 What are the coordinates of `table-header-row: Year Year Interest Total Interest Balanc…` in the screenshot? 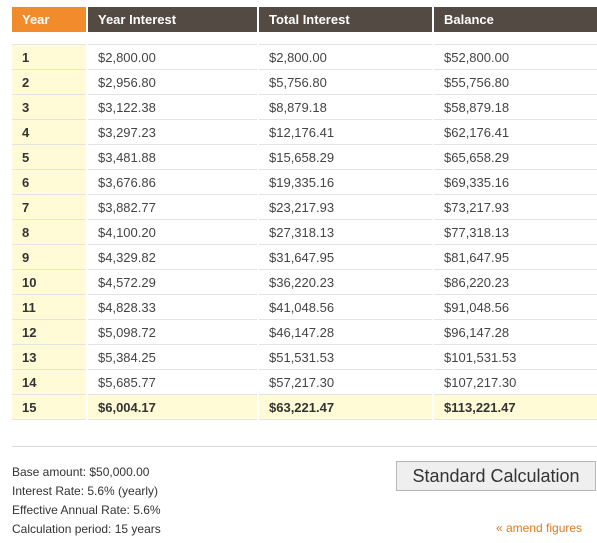 It's located at (304, 19).